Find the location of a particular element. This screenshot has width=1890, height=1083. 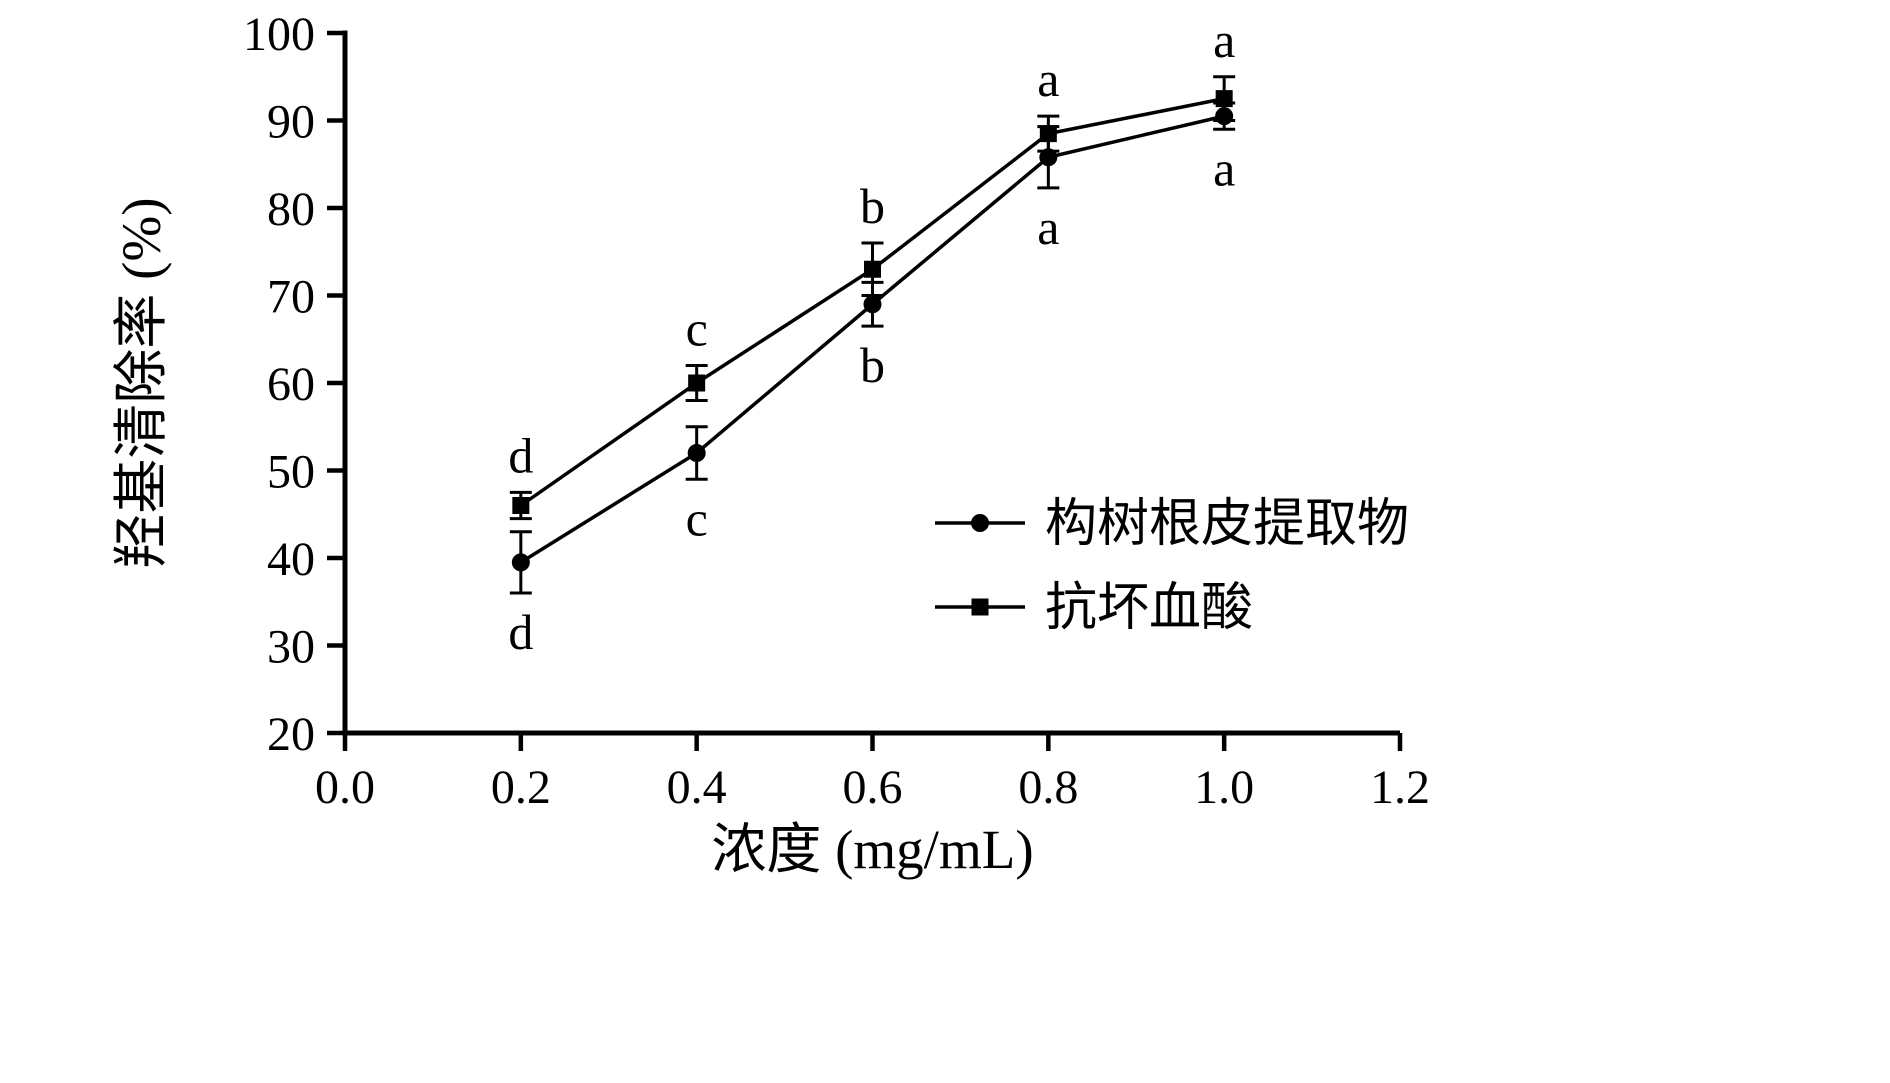

y-tick-label: 50 is located at coordinates (291, 472).